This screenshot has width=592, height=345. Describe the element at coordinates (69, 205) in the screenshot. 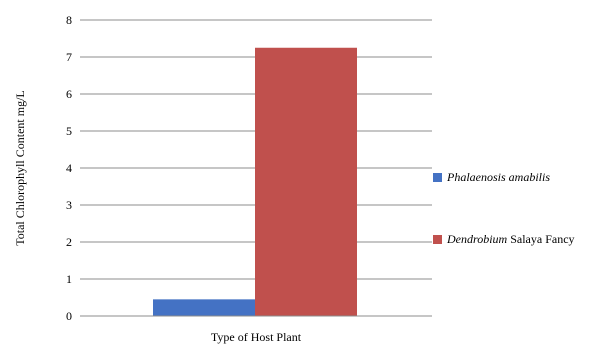

I see `y-tick-label: 3` at that location.